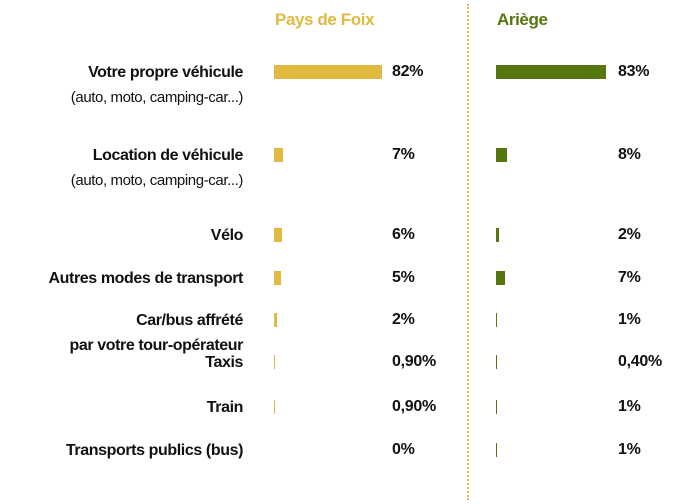  Describe the element at coordinates (227, 235) in the screenshot. I see `category-label: Vélo` at that location.